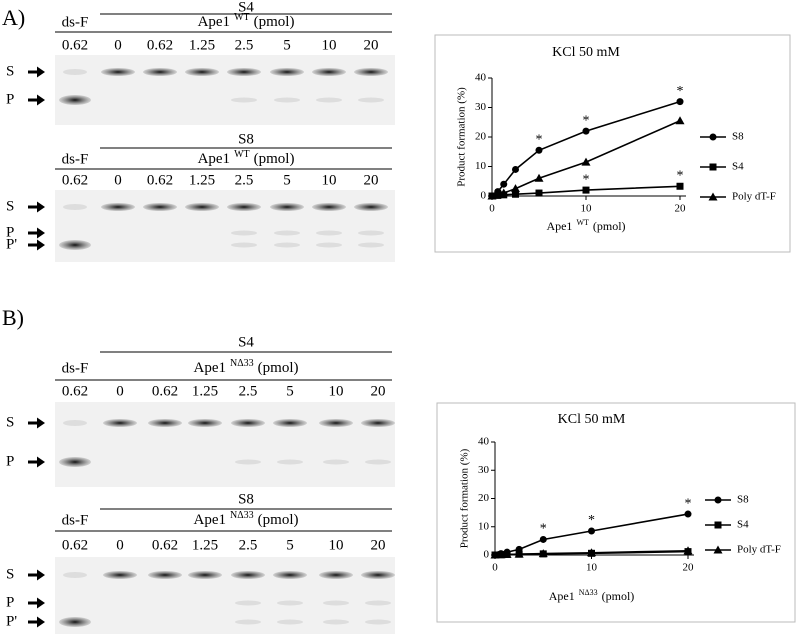  Describe the element at coordinates (588, 592) in the screenshot. I see `x-label-variant: NΔ33` at that location.